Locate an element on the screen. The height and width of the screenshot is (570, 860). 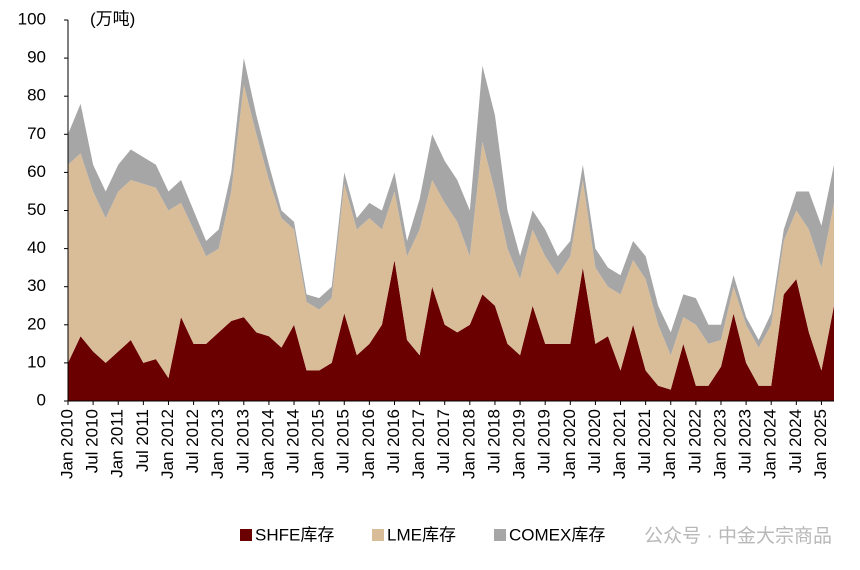
y-tick-label: 0 is located at coordinates (41, 399).